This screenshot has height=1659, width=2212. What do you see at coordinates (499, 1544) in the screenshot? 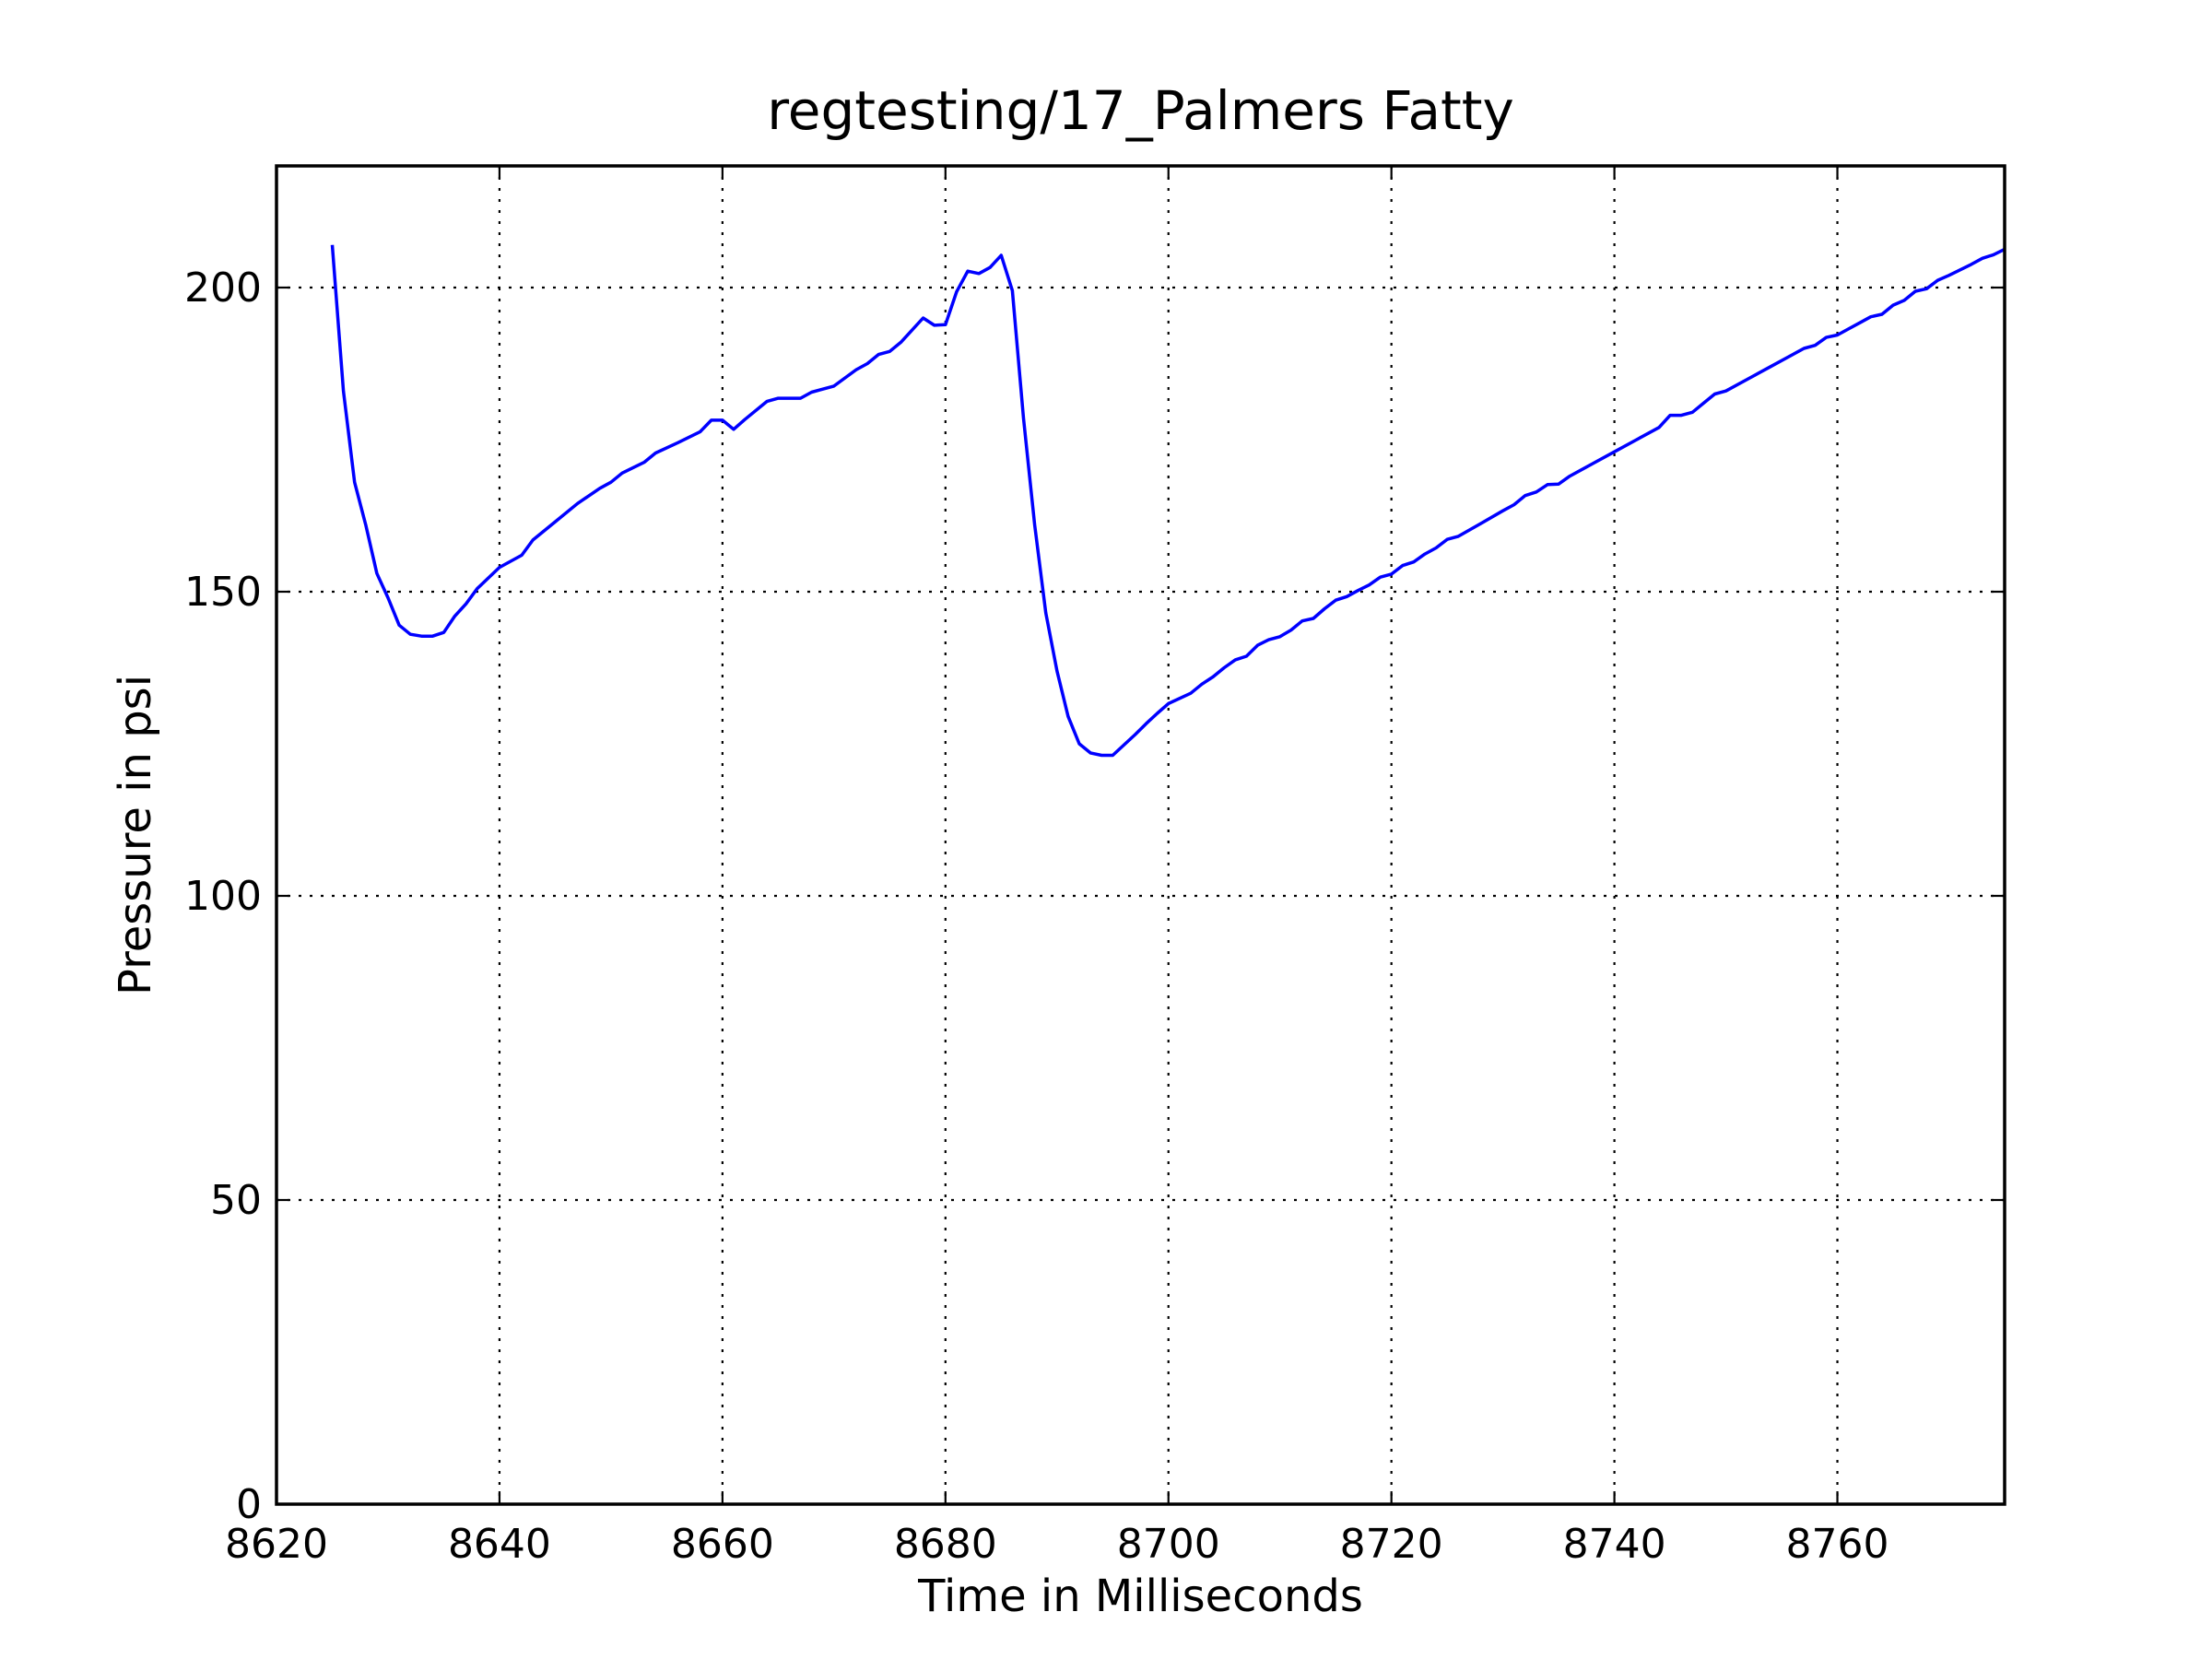
I see `x-tick-label: 8640` at bounding box center [499, 1544].